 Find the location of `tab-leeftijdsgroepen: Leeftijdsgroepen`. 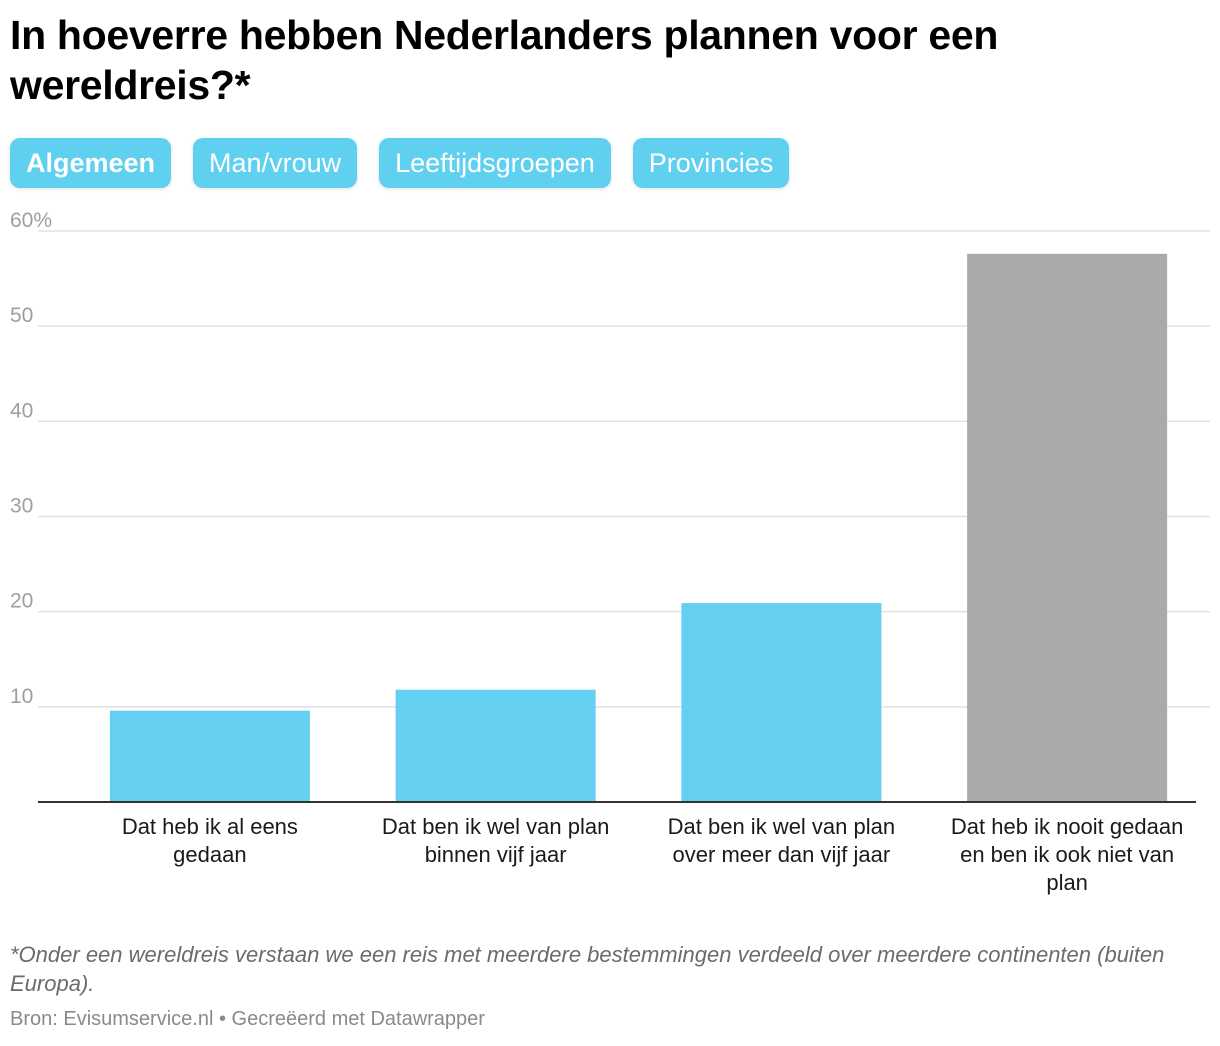

tab-leeftijdsgroepen: Leeftijdsgroepen is located at coordinates (495, 163).